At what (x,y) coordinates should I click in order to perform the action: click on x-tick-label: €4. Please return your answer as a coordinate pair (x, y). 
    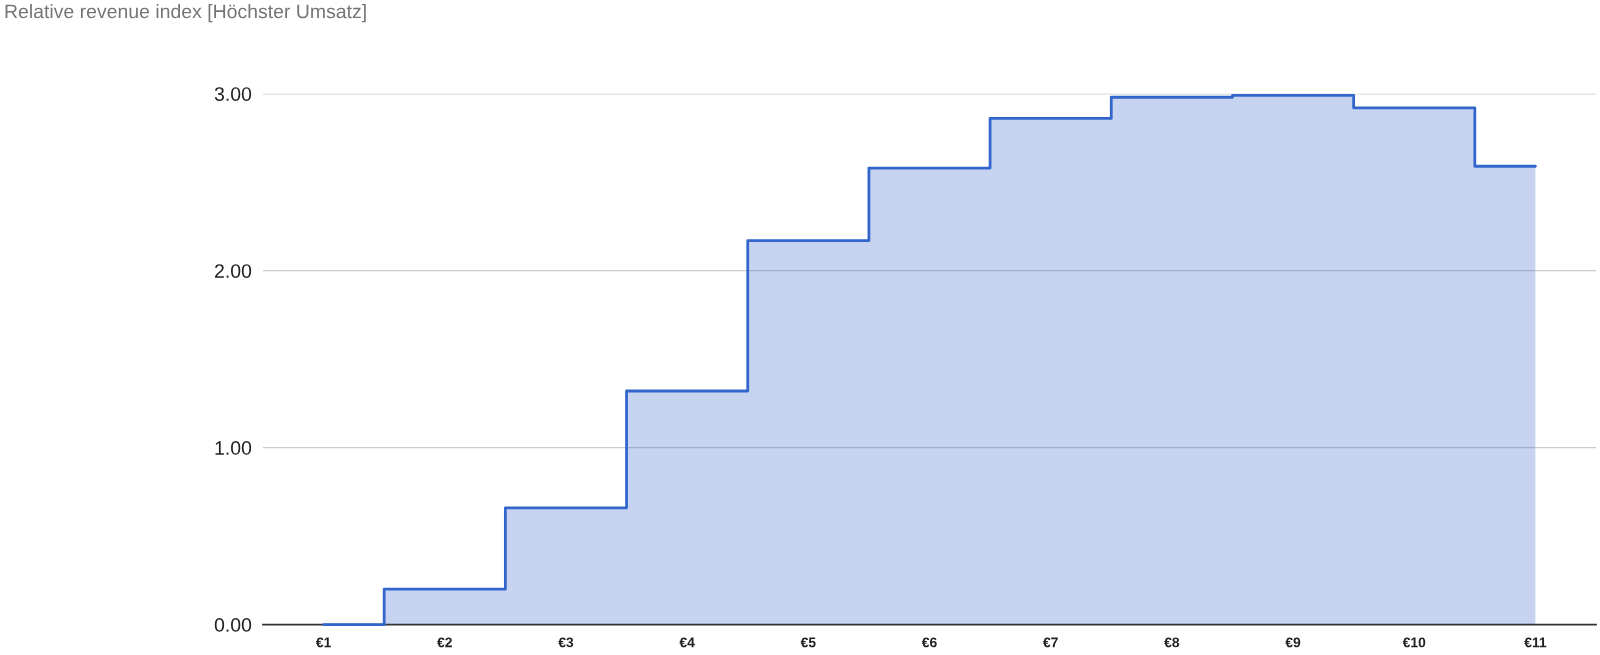
    Looking at the image, I should click on (687, 642).